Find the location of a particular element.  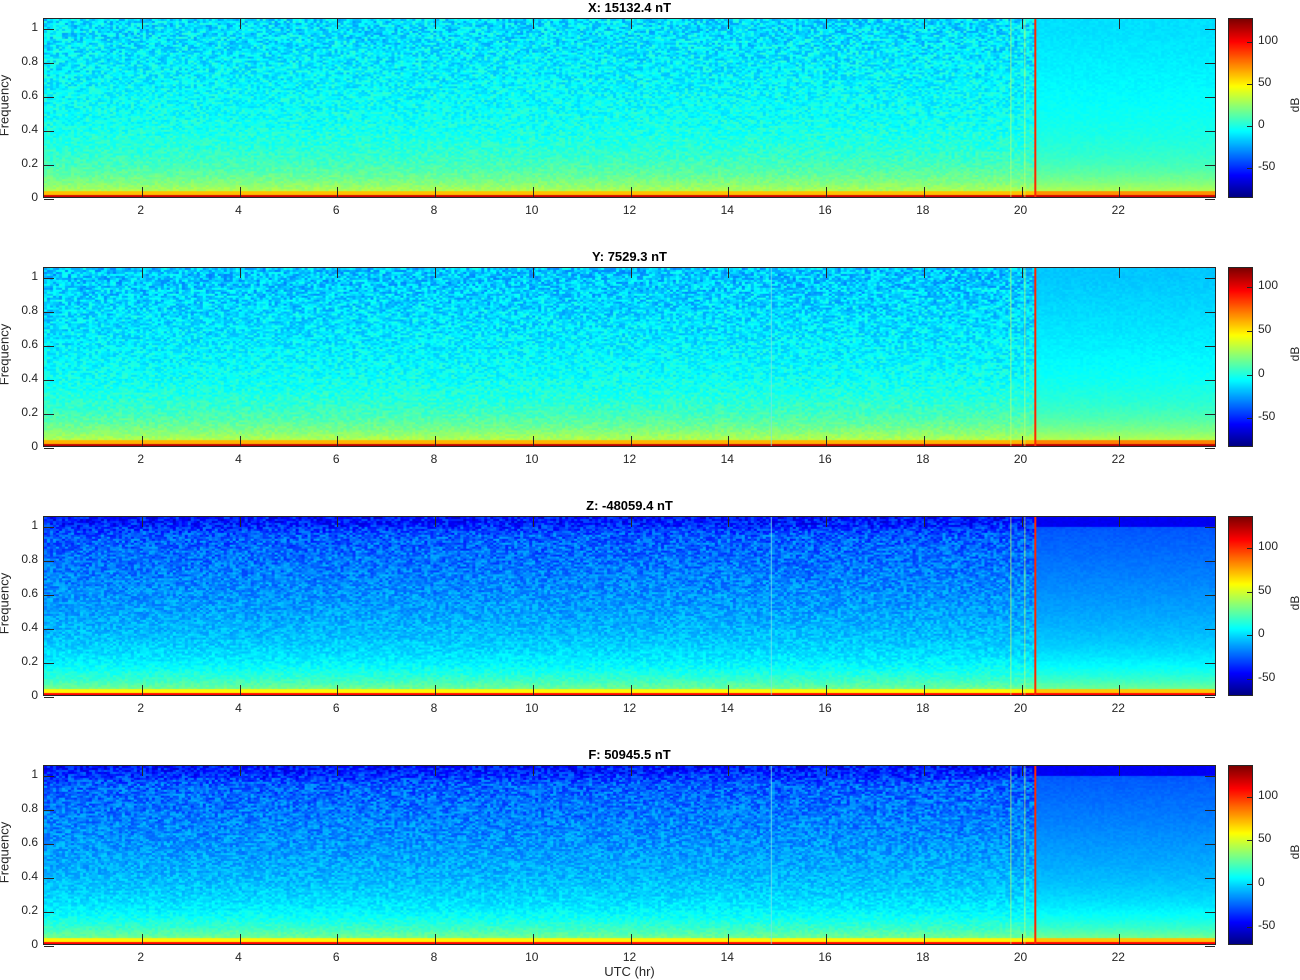

colorbar is located at coordinates (1240, 108).